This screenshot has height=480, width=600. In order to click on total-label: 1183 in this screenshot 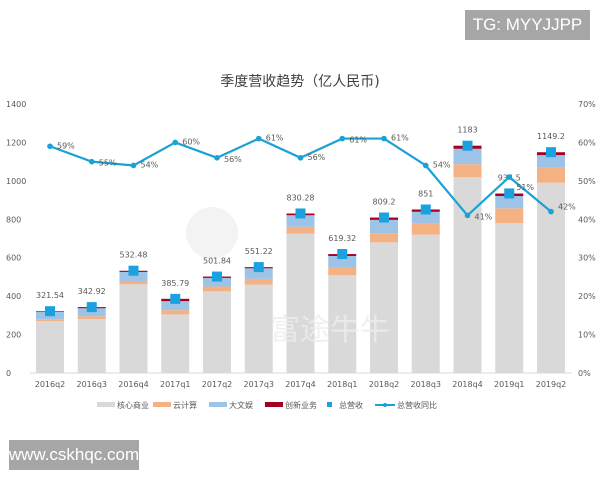, I will do `click(467, 130)`.